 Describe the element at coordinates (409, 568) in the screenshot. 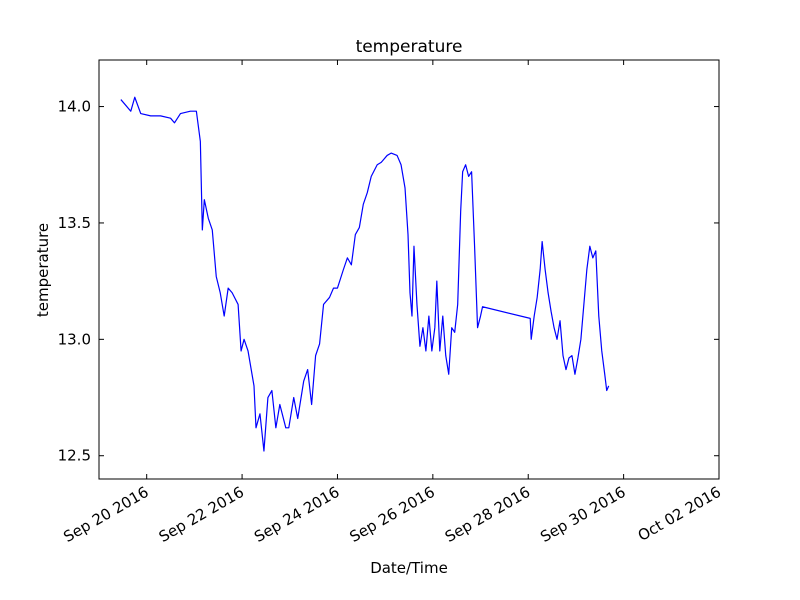

I see `x-axis-label: Date/Time` at that location.